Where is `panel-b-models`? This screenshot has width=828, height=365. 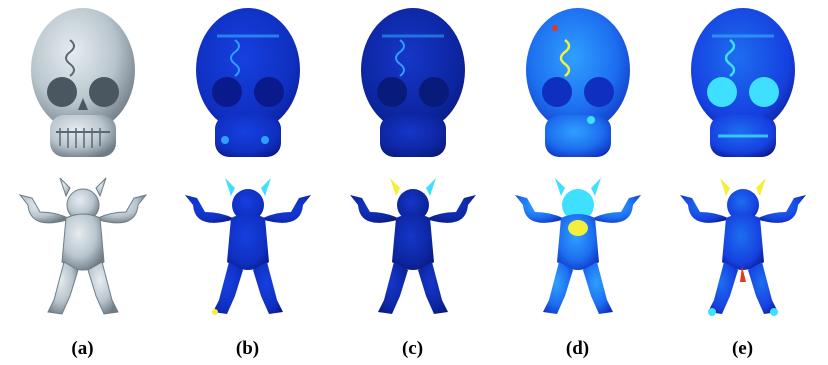 panel-b-models is located at coordinates (248, 161).